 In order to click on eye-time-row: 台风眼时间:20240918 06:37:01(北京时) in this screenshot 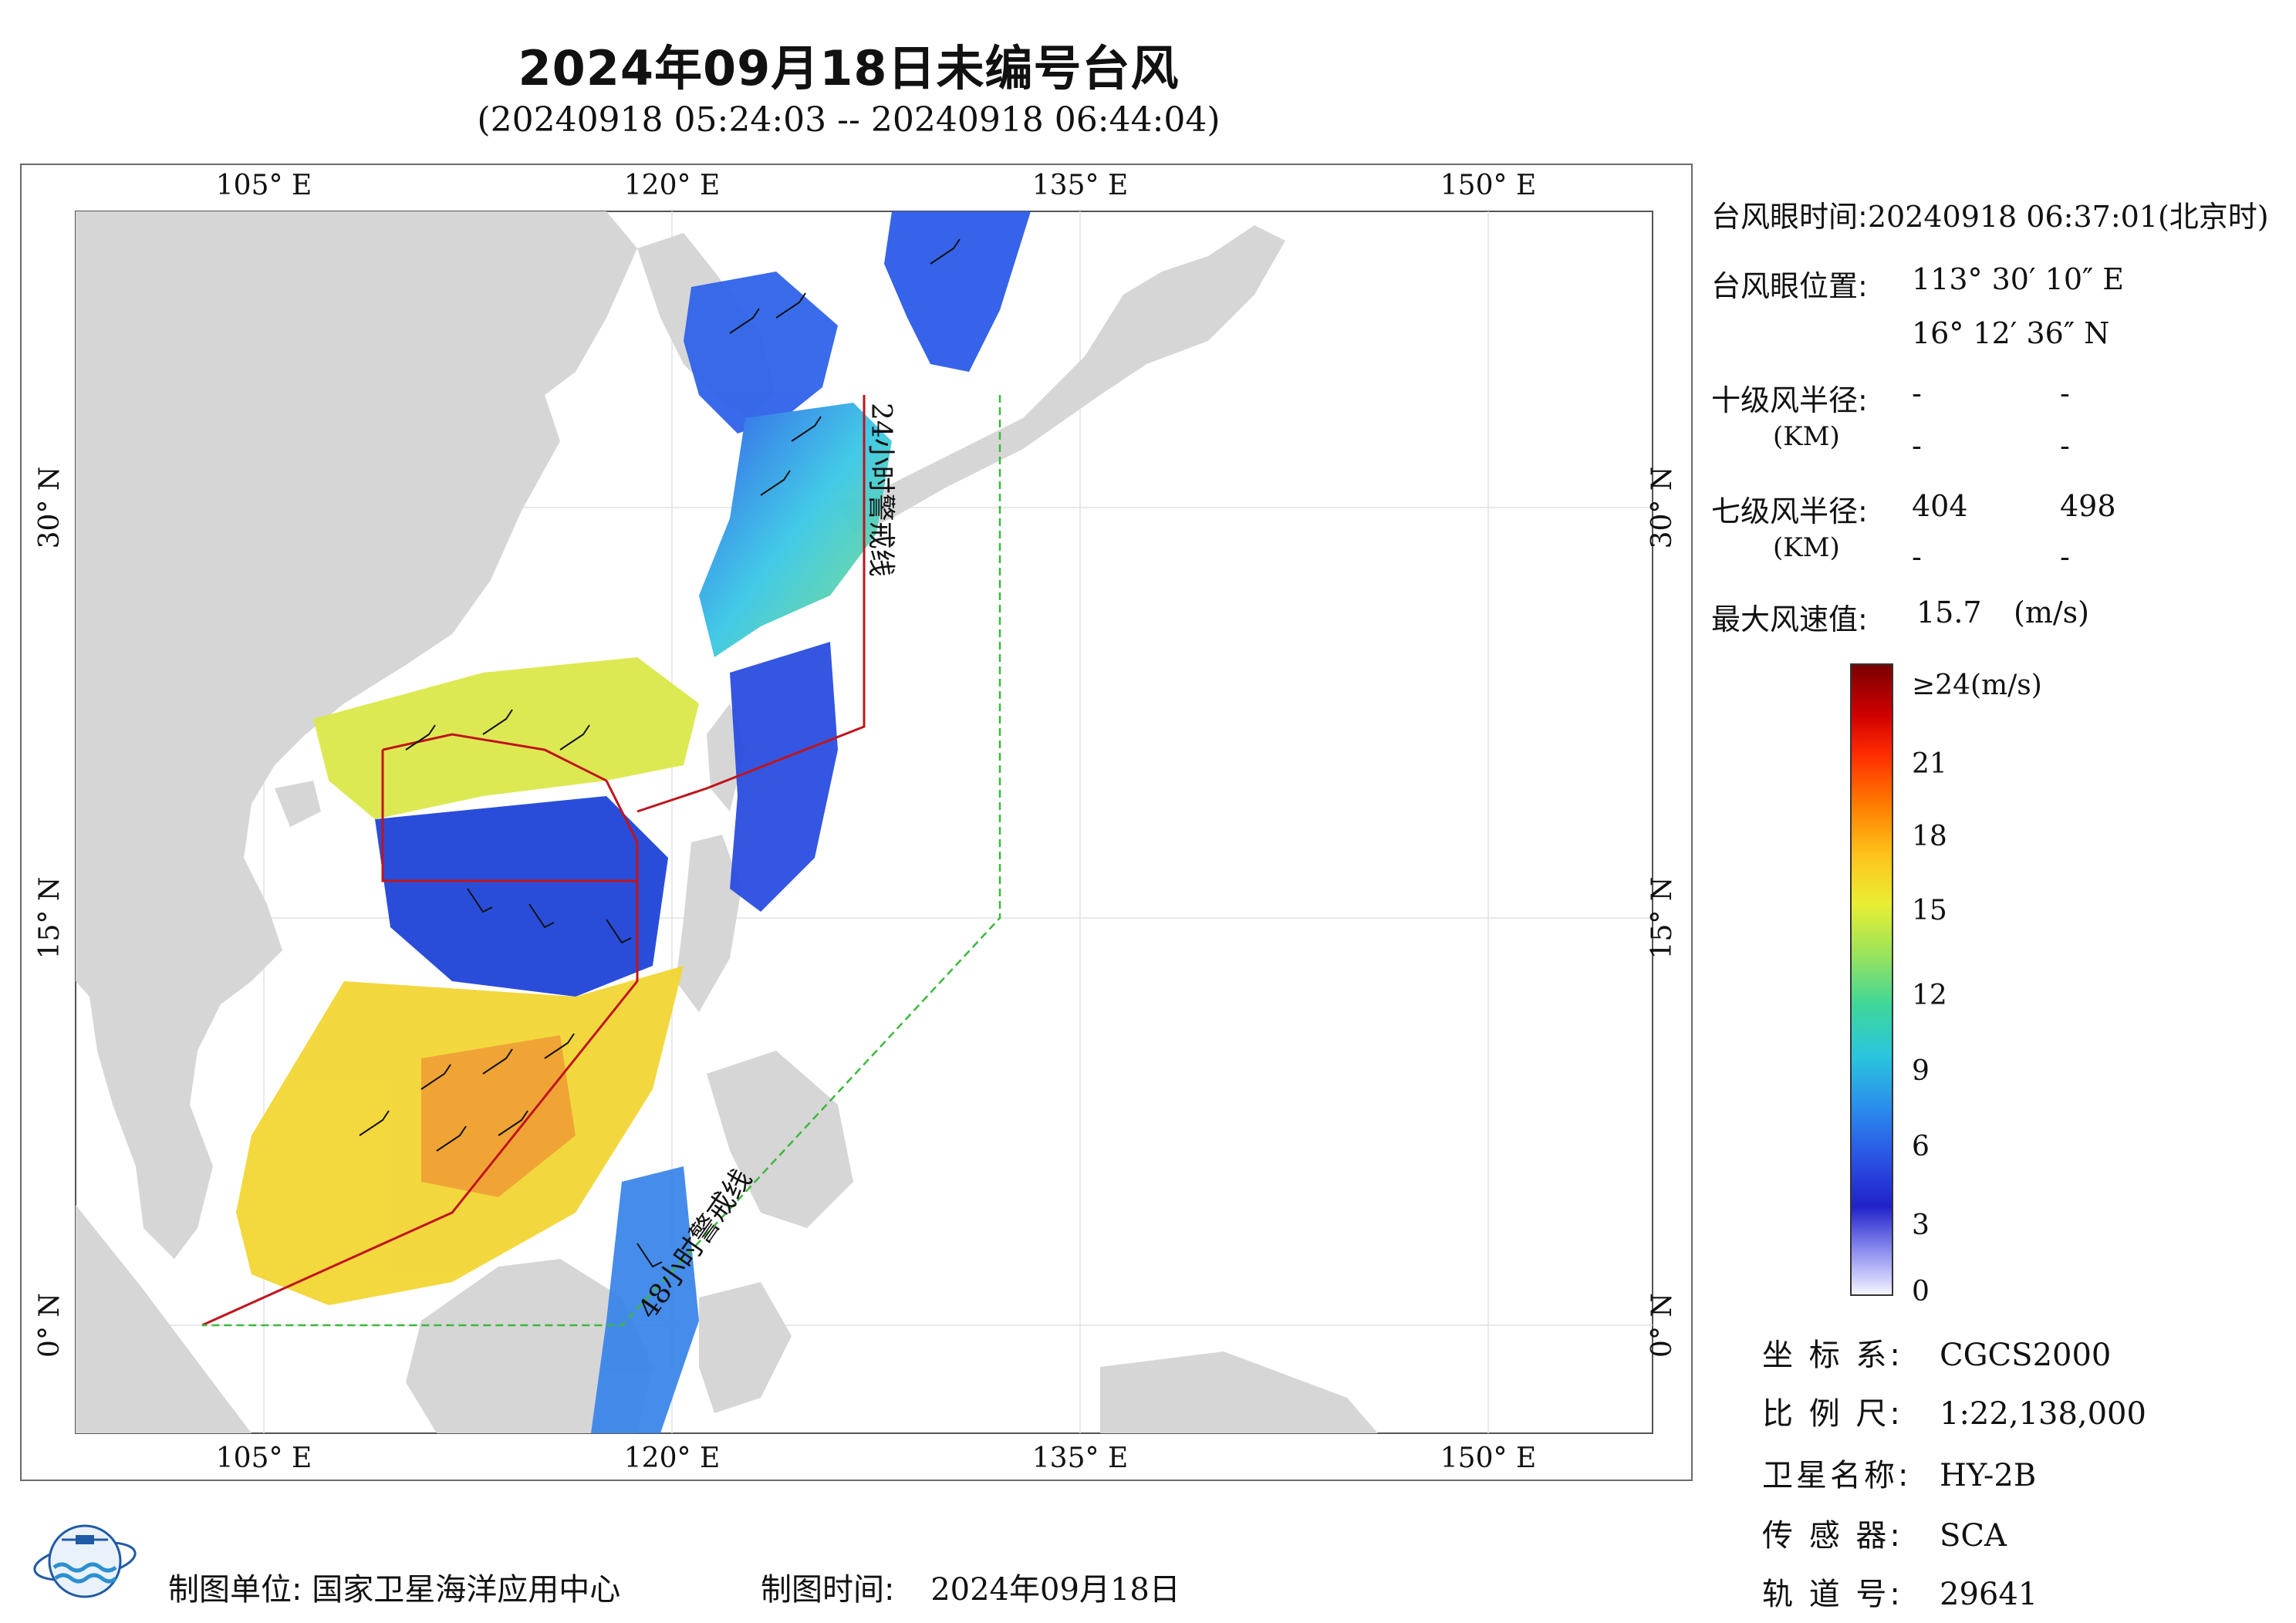, I will do `click(1990, 214)`.